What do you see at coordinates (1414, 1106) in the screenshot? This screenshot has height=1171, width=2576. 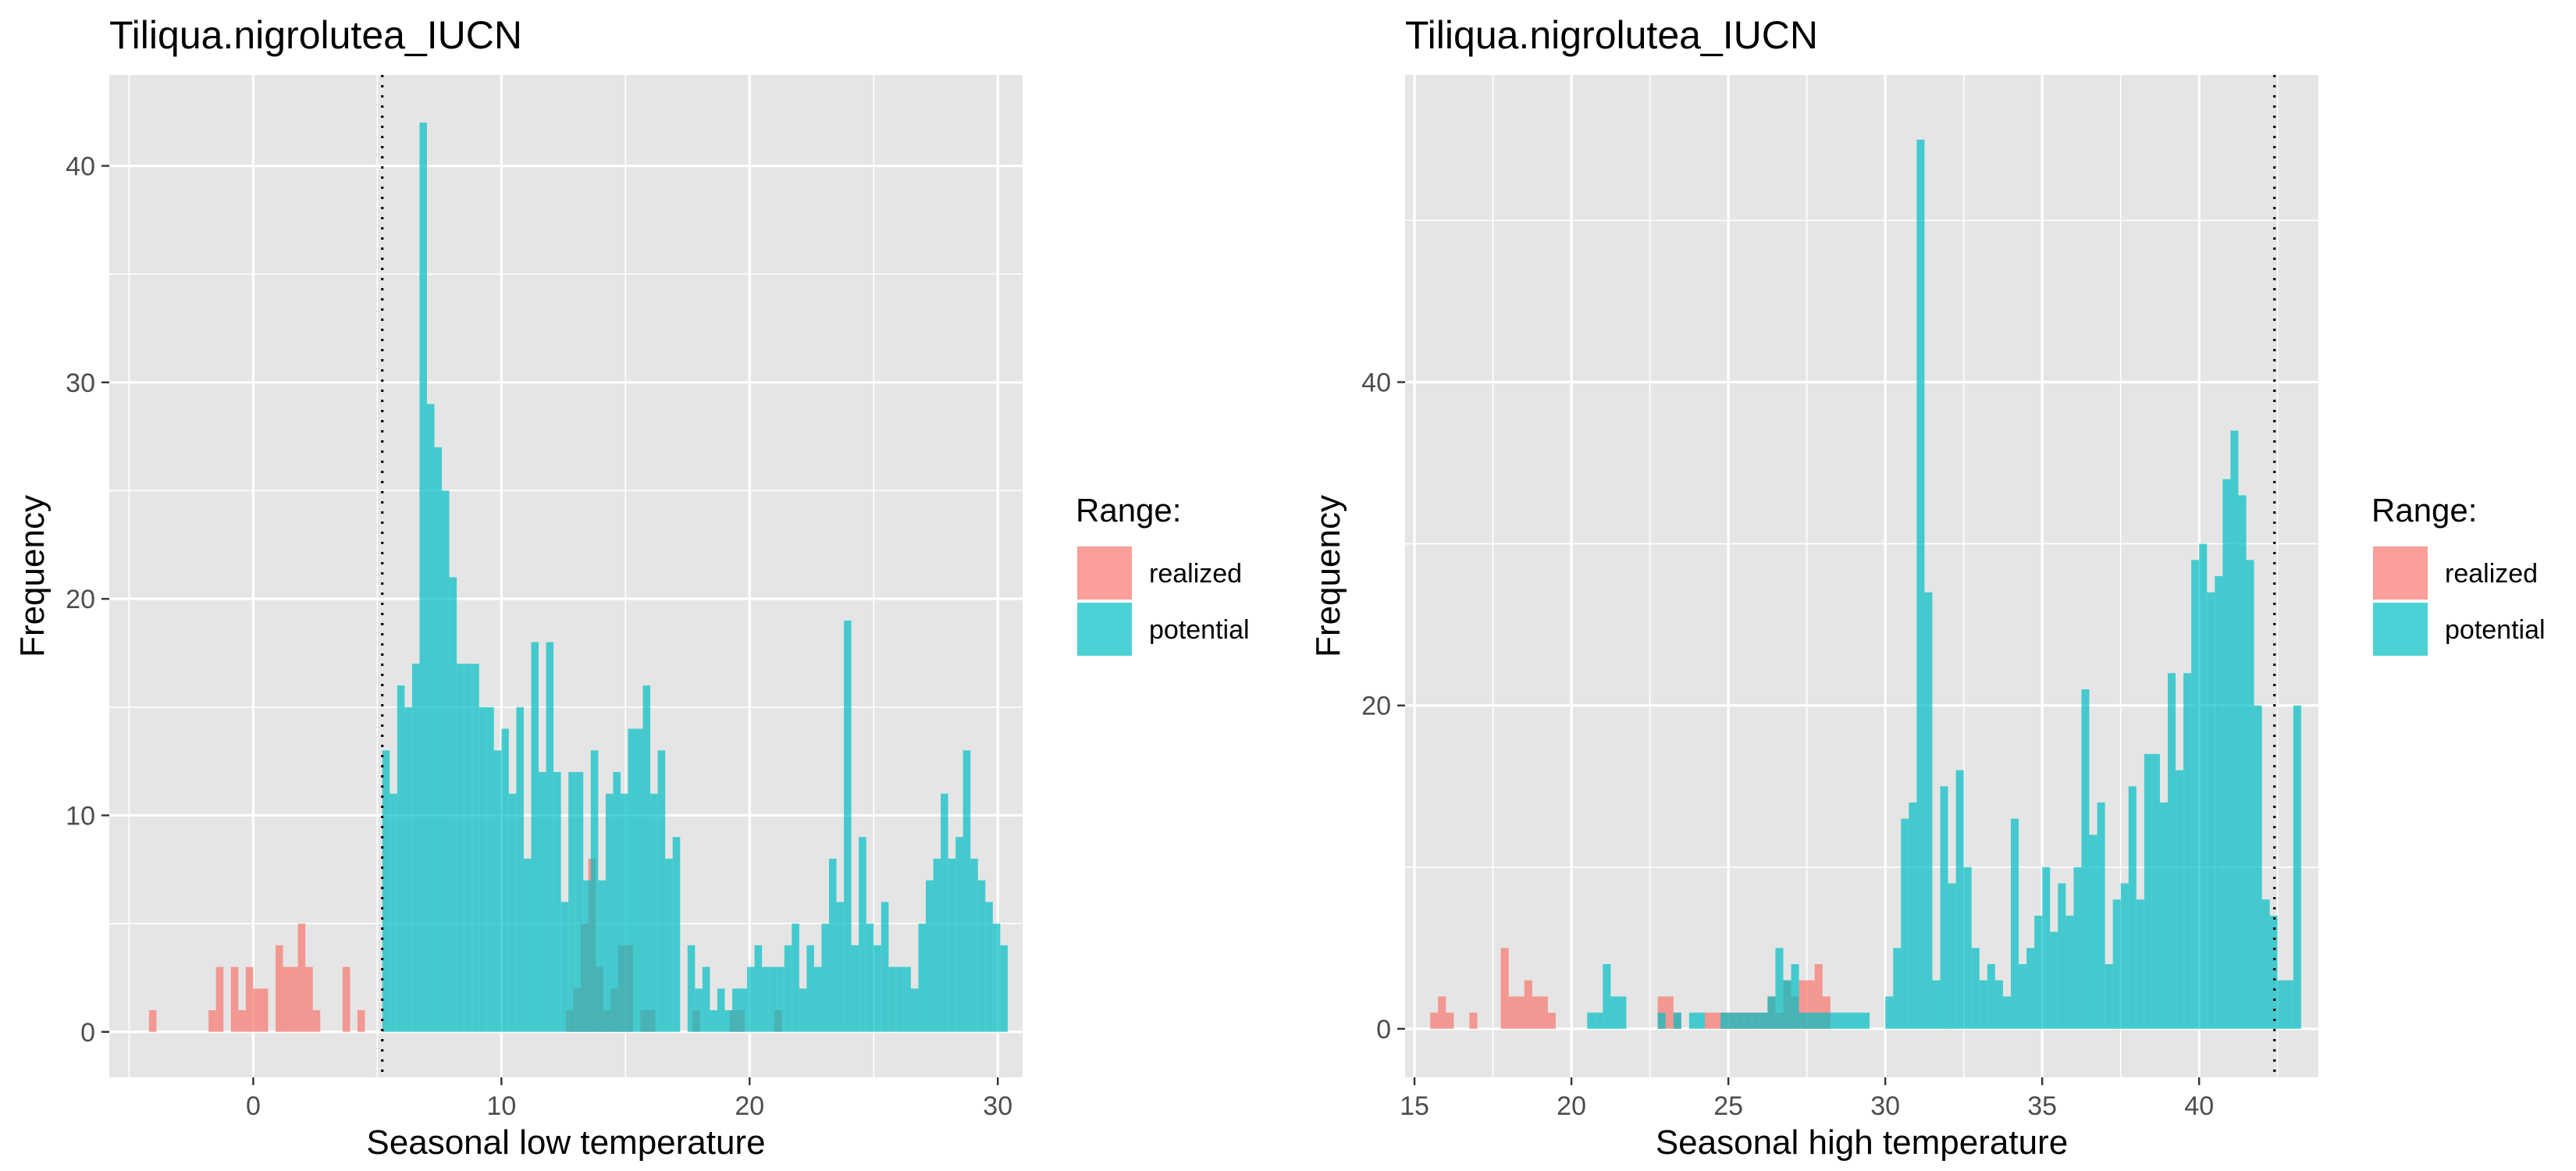 I see `x-tick-label: 15` at bounding box center [1414, 1106].